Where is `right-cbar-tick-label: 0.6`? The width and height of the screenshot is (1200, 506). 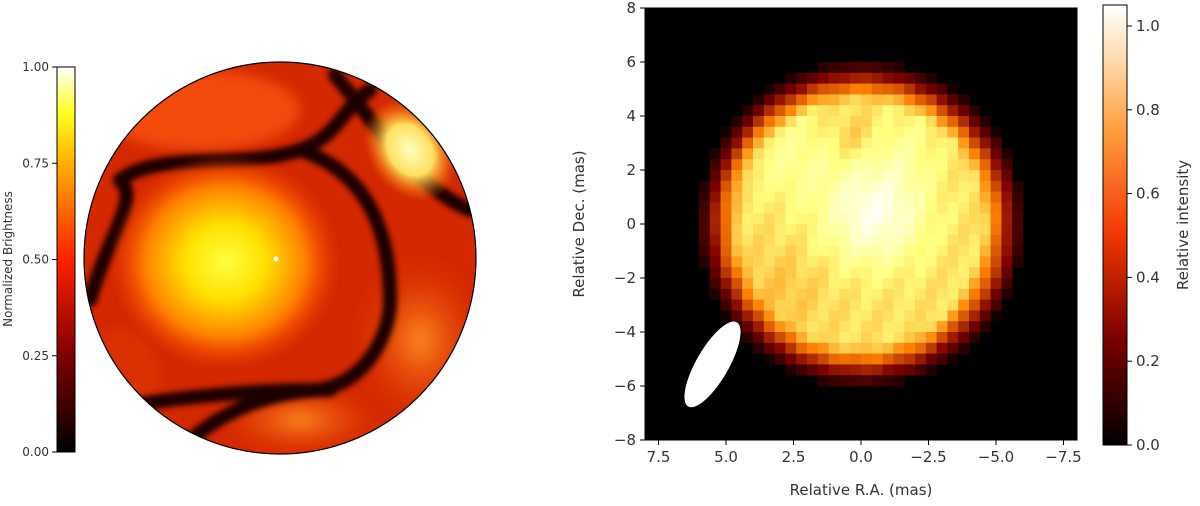 right-cbar-tick-label: 0.6 is located at coordinates (1148, 194).